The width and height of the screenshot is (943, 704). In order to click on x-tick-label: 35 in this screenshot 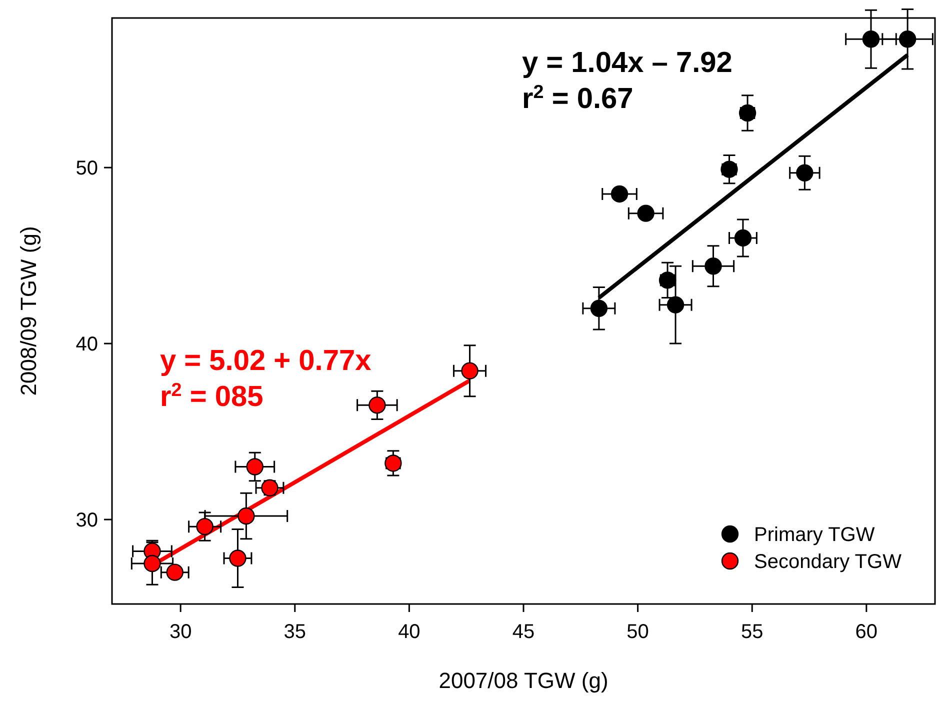, I will do `click(295, 632)`.